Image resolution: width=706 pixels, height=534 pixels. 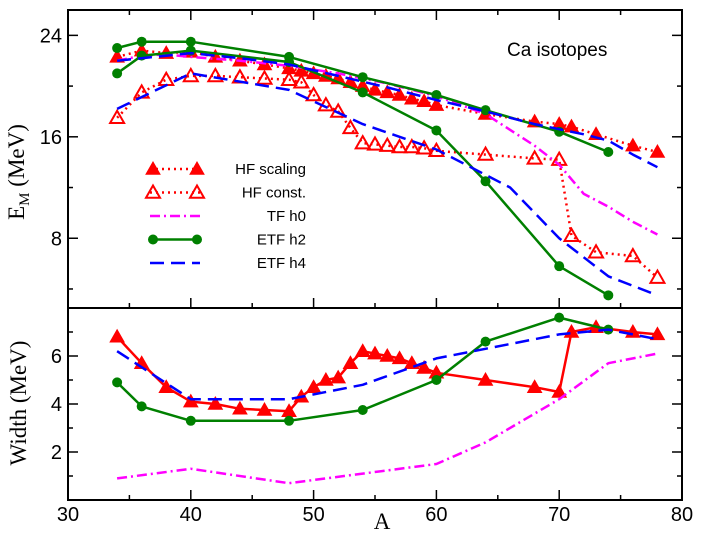 What do you see at coordinates (225, 169) in the screenshot?
I see `legend-item-hf_scaling: HF scaling` at bounding box center [225, 169].